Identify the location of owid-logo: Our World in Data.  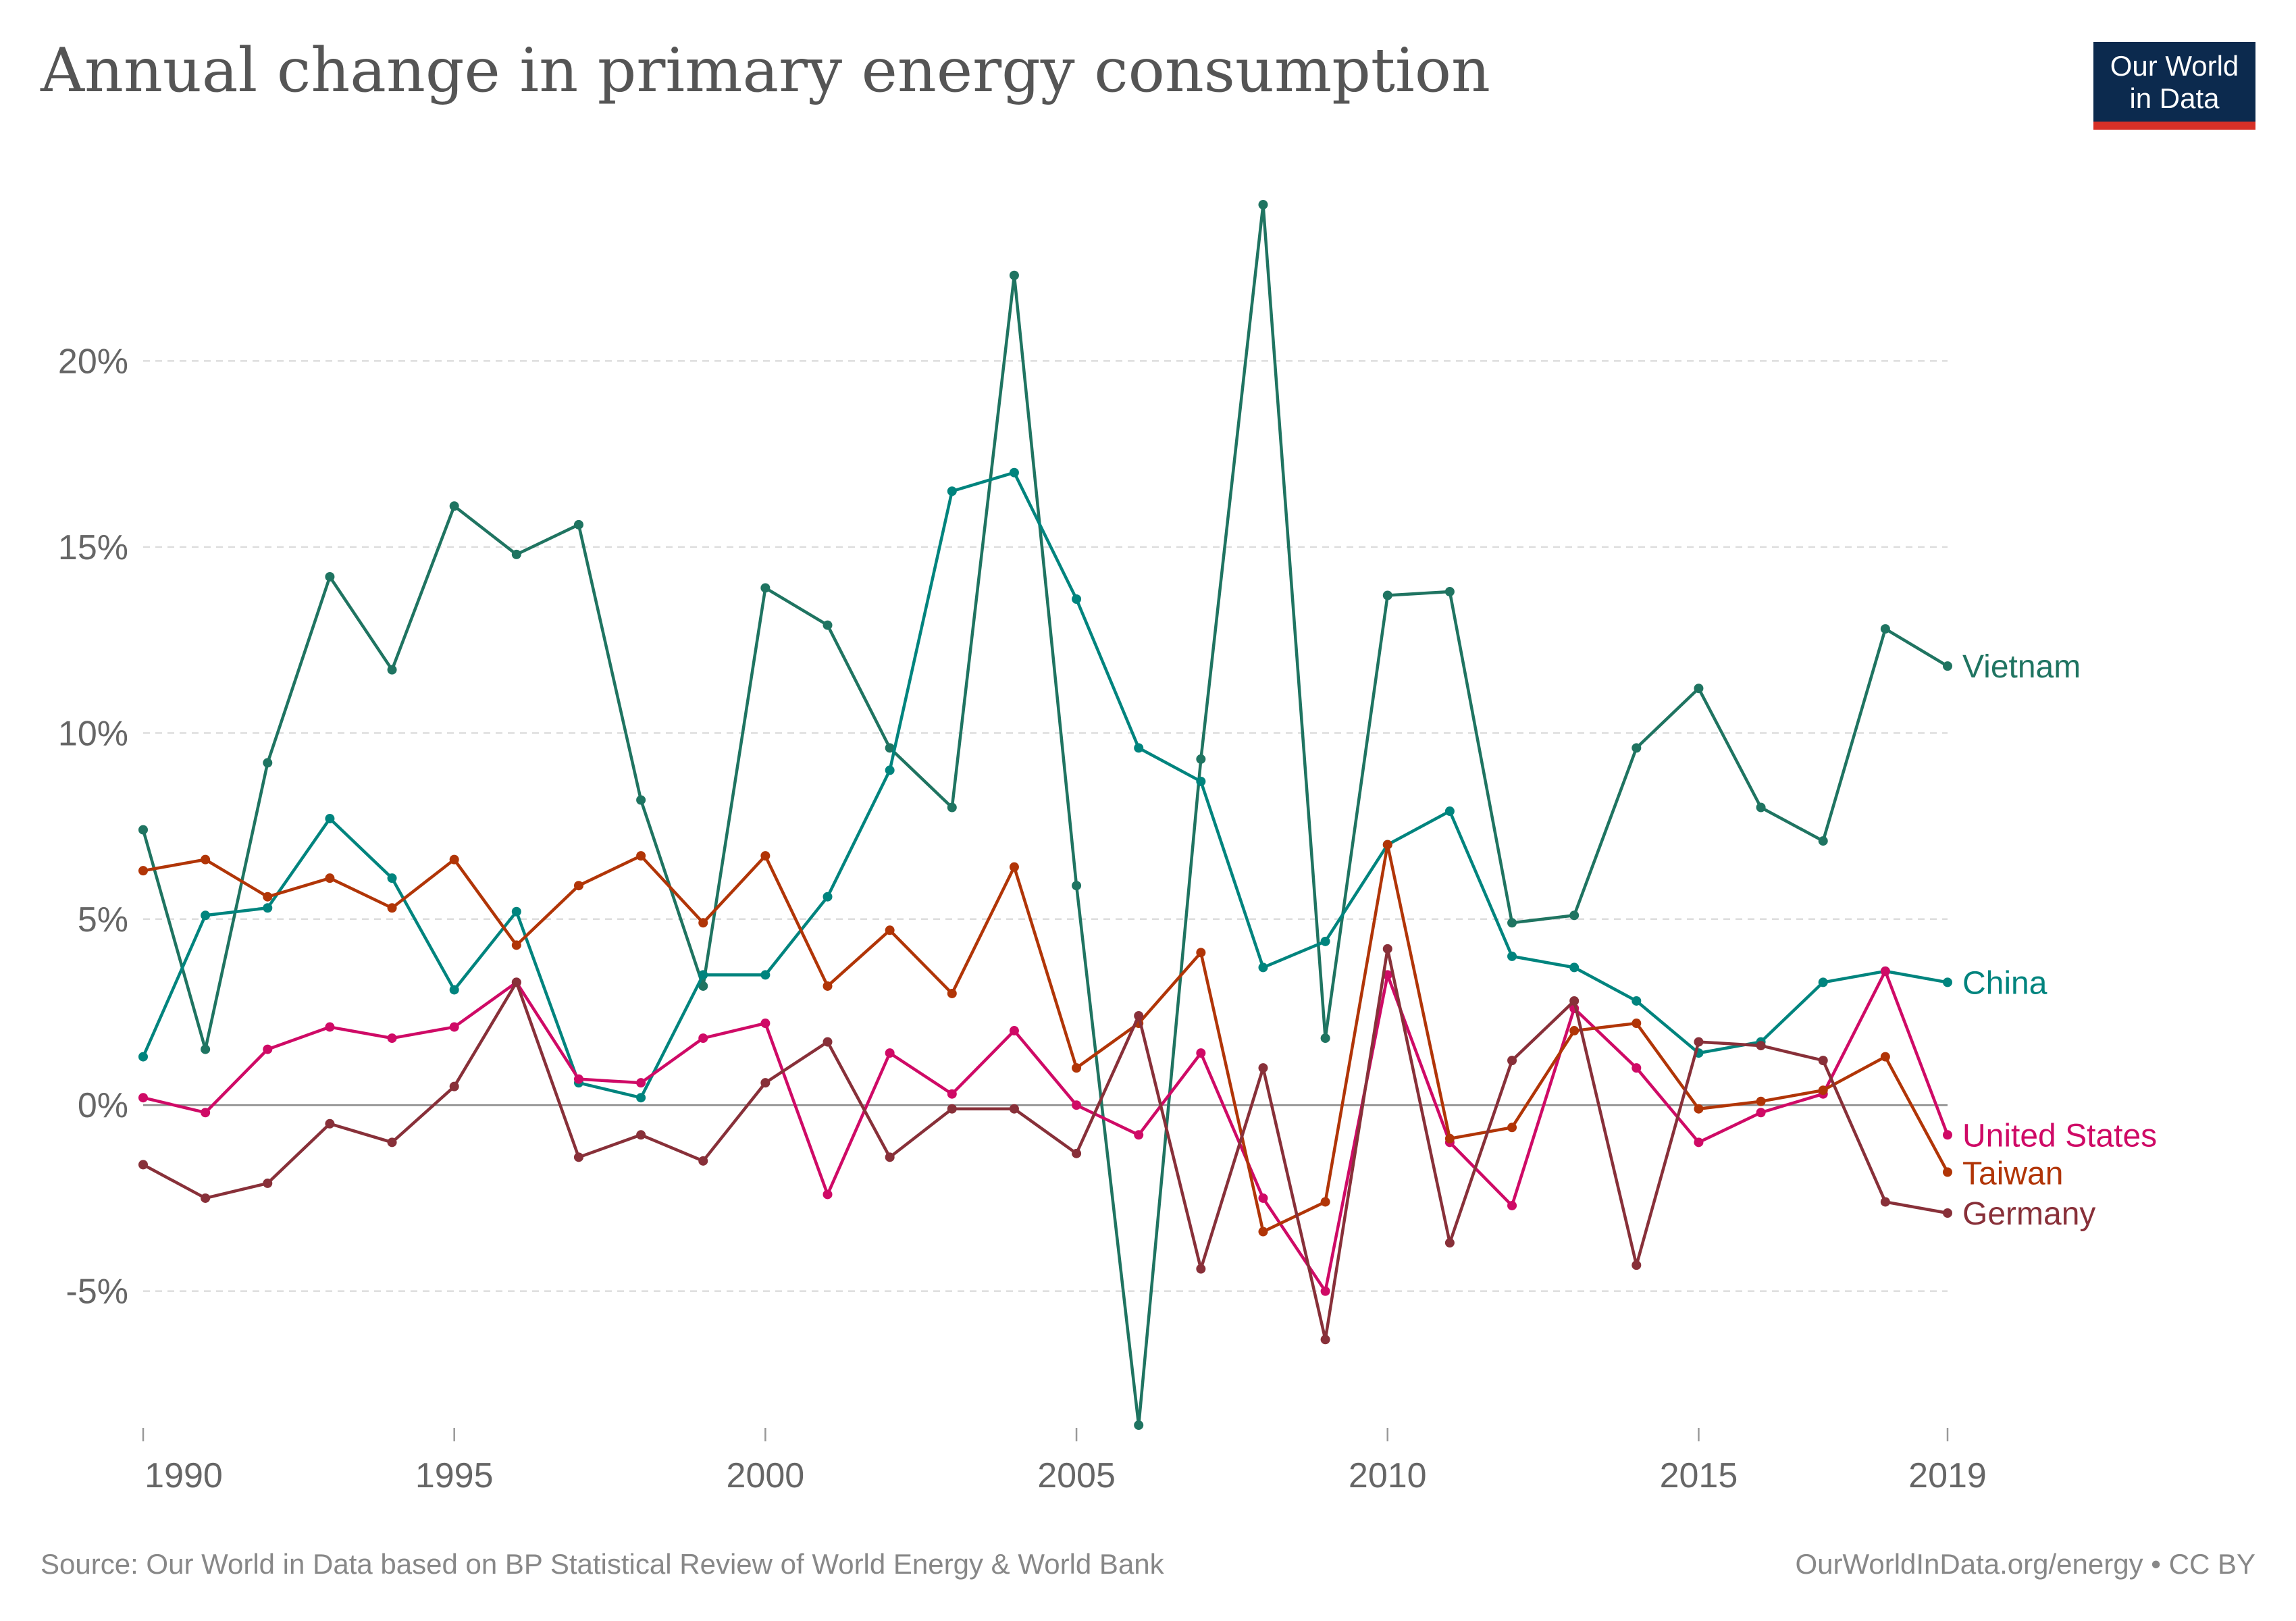
(2174, 86).